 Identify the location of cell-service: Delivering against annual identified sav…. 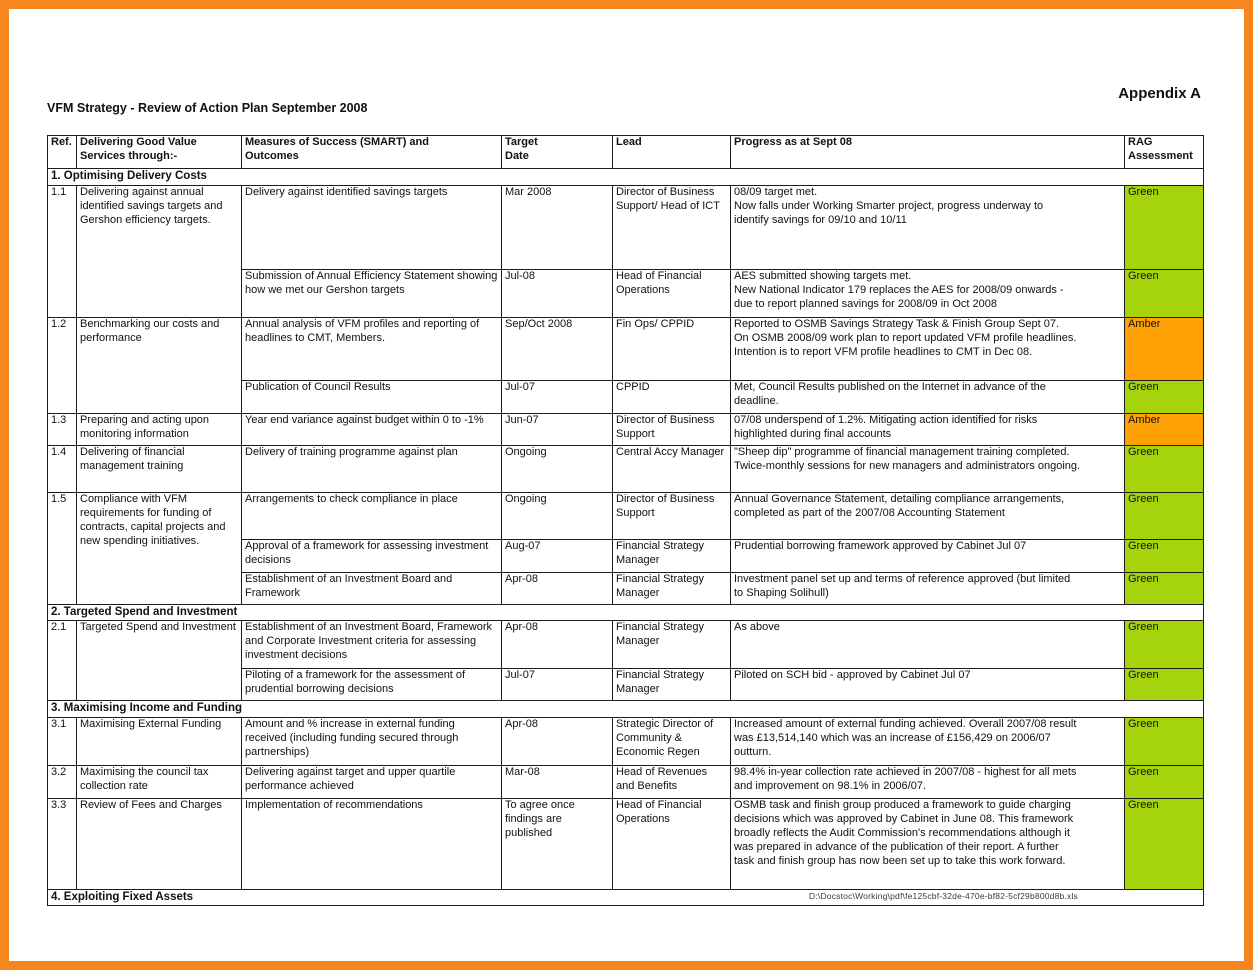
(159, 251).